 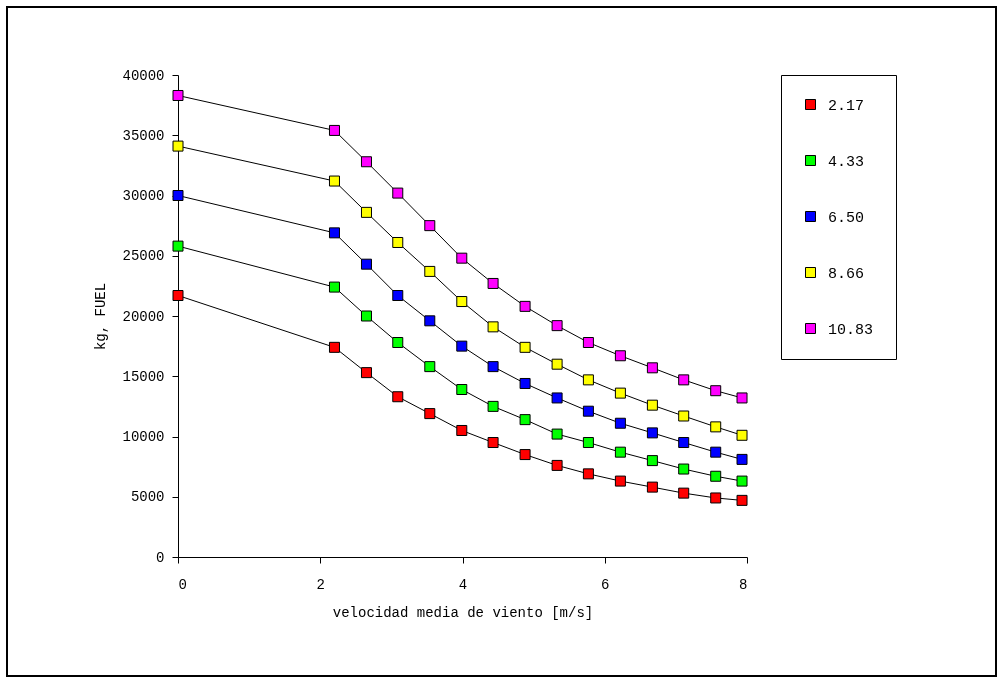 What do you see at coordinates (463, 612) in the screenshot?
I see `x-axis-title: velocidad media de viento [m/s]` at bounding box center [463, 612].